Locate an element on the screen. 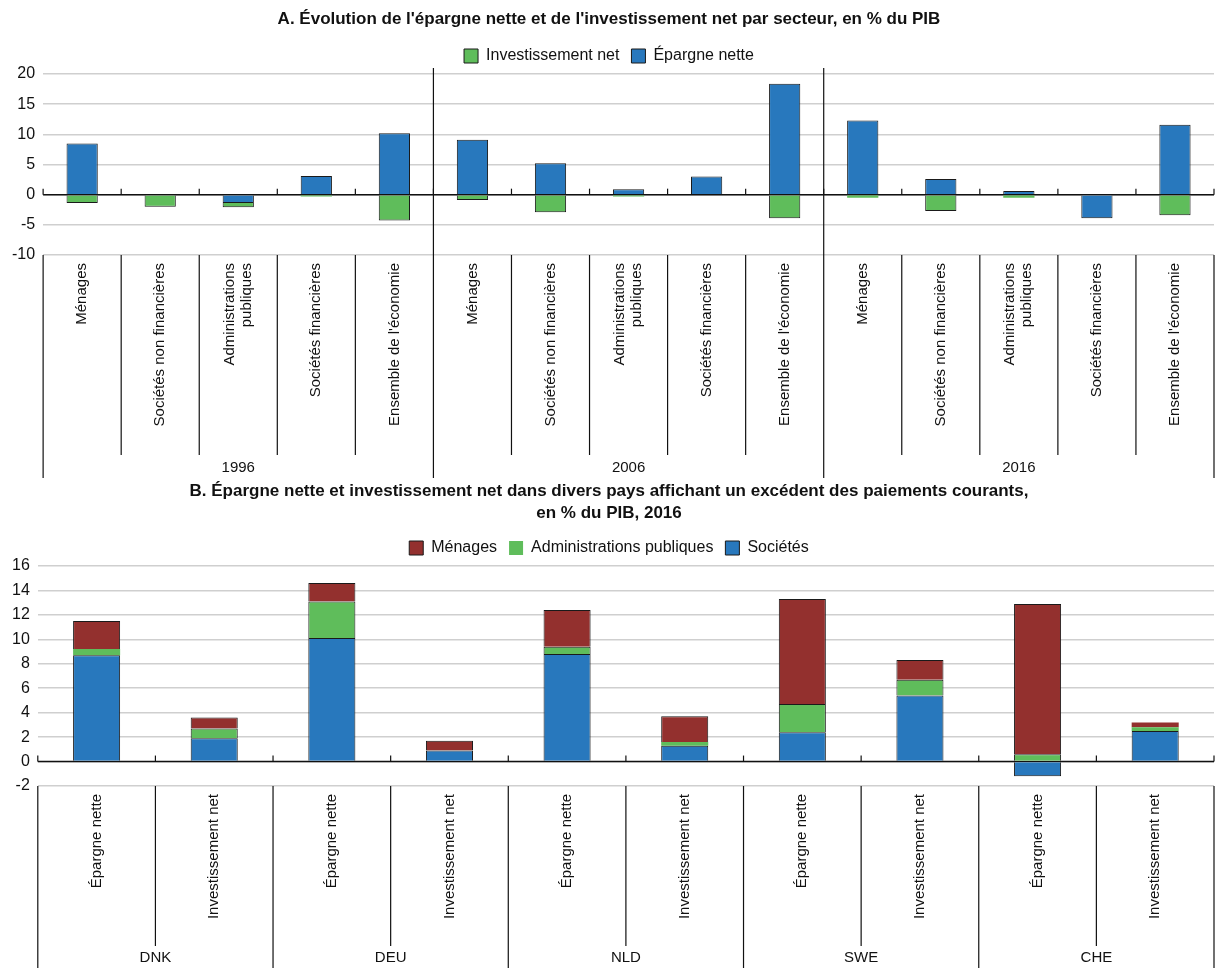 The image size is (1218, 977). legend-label: Investissement net is located at coordinates (553, 55).